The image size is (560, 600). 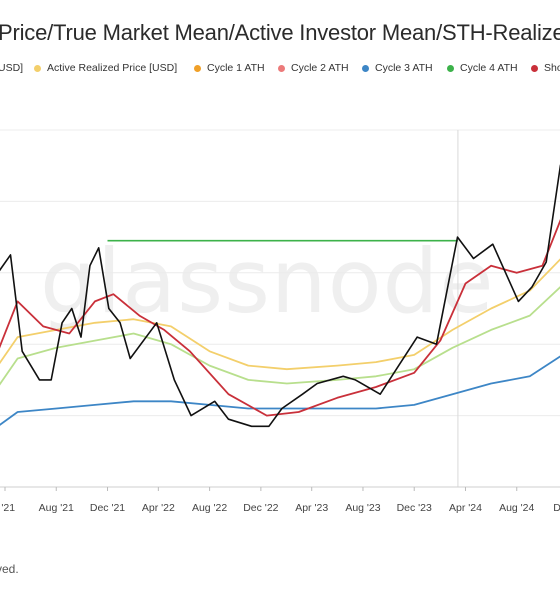 I want to click on legend-item-cycle4: Cycle 4 ATH, so click(x=482, y=68).